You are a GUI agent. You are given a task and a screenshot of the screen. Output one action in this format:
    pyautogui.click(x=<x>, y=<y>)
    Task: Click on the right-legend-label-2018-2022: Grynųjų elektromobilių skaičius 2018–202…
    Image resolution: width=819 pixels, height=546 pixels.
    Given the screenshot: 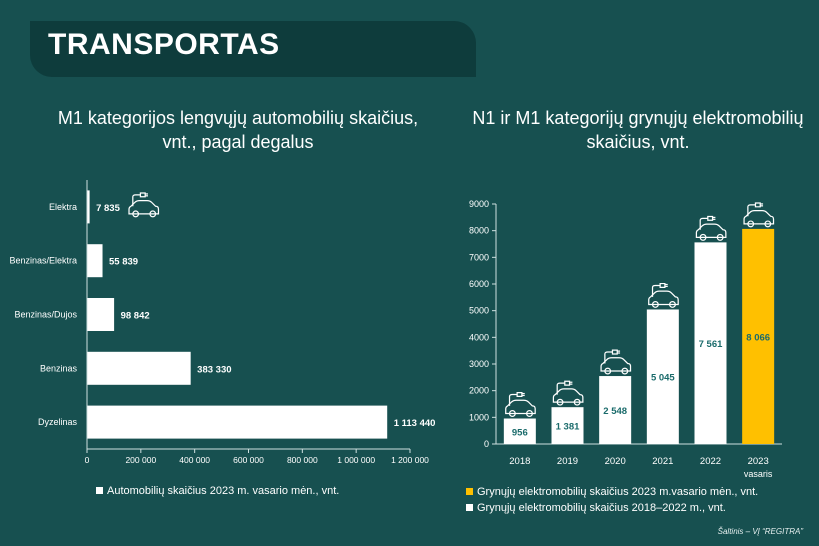 What is the action you would take?
    pyautogui.click(x=601, y=508)
    